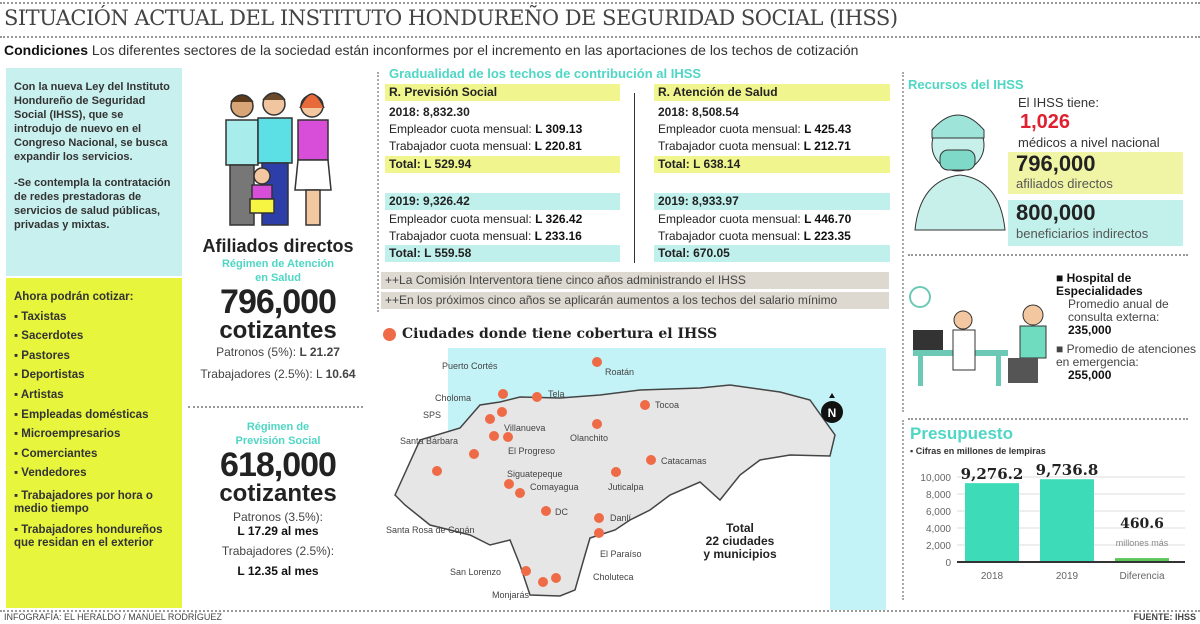  Describe the element at coordinates (1067, 576) in the screenshot. I see `x-tick-label: 2019` at that location.